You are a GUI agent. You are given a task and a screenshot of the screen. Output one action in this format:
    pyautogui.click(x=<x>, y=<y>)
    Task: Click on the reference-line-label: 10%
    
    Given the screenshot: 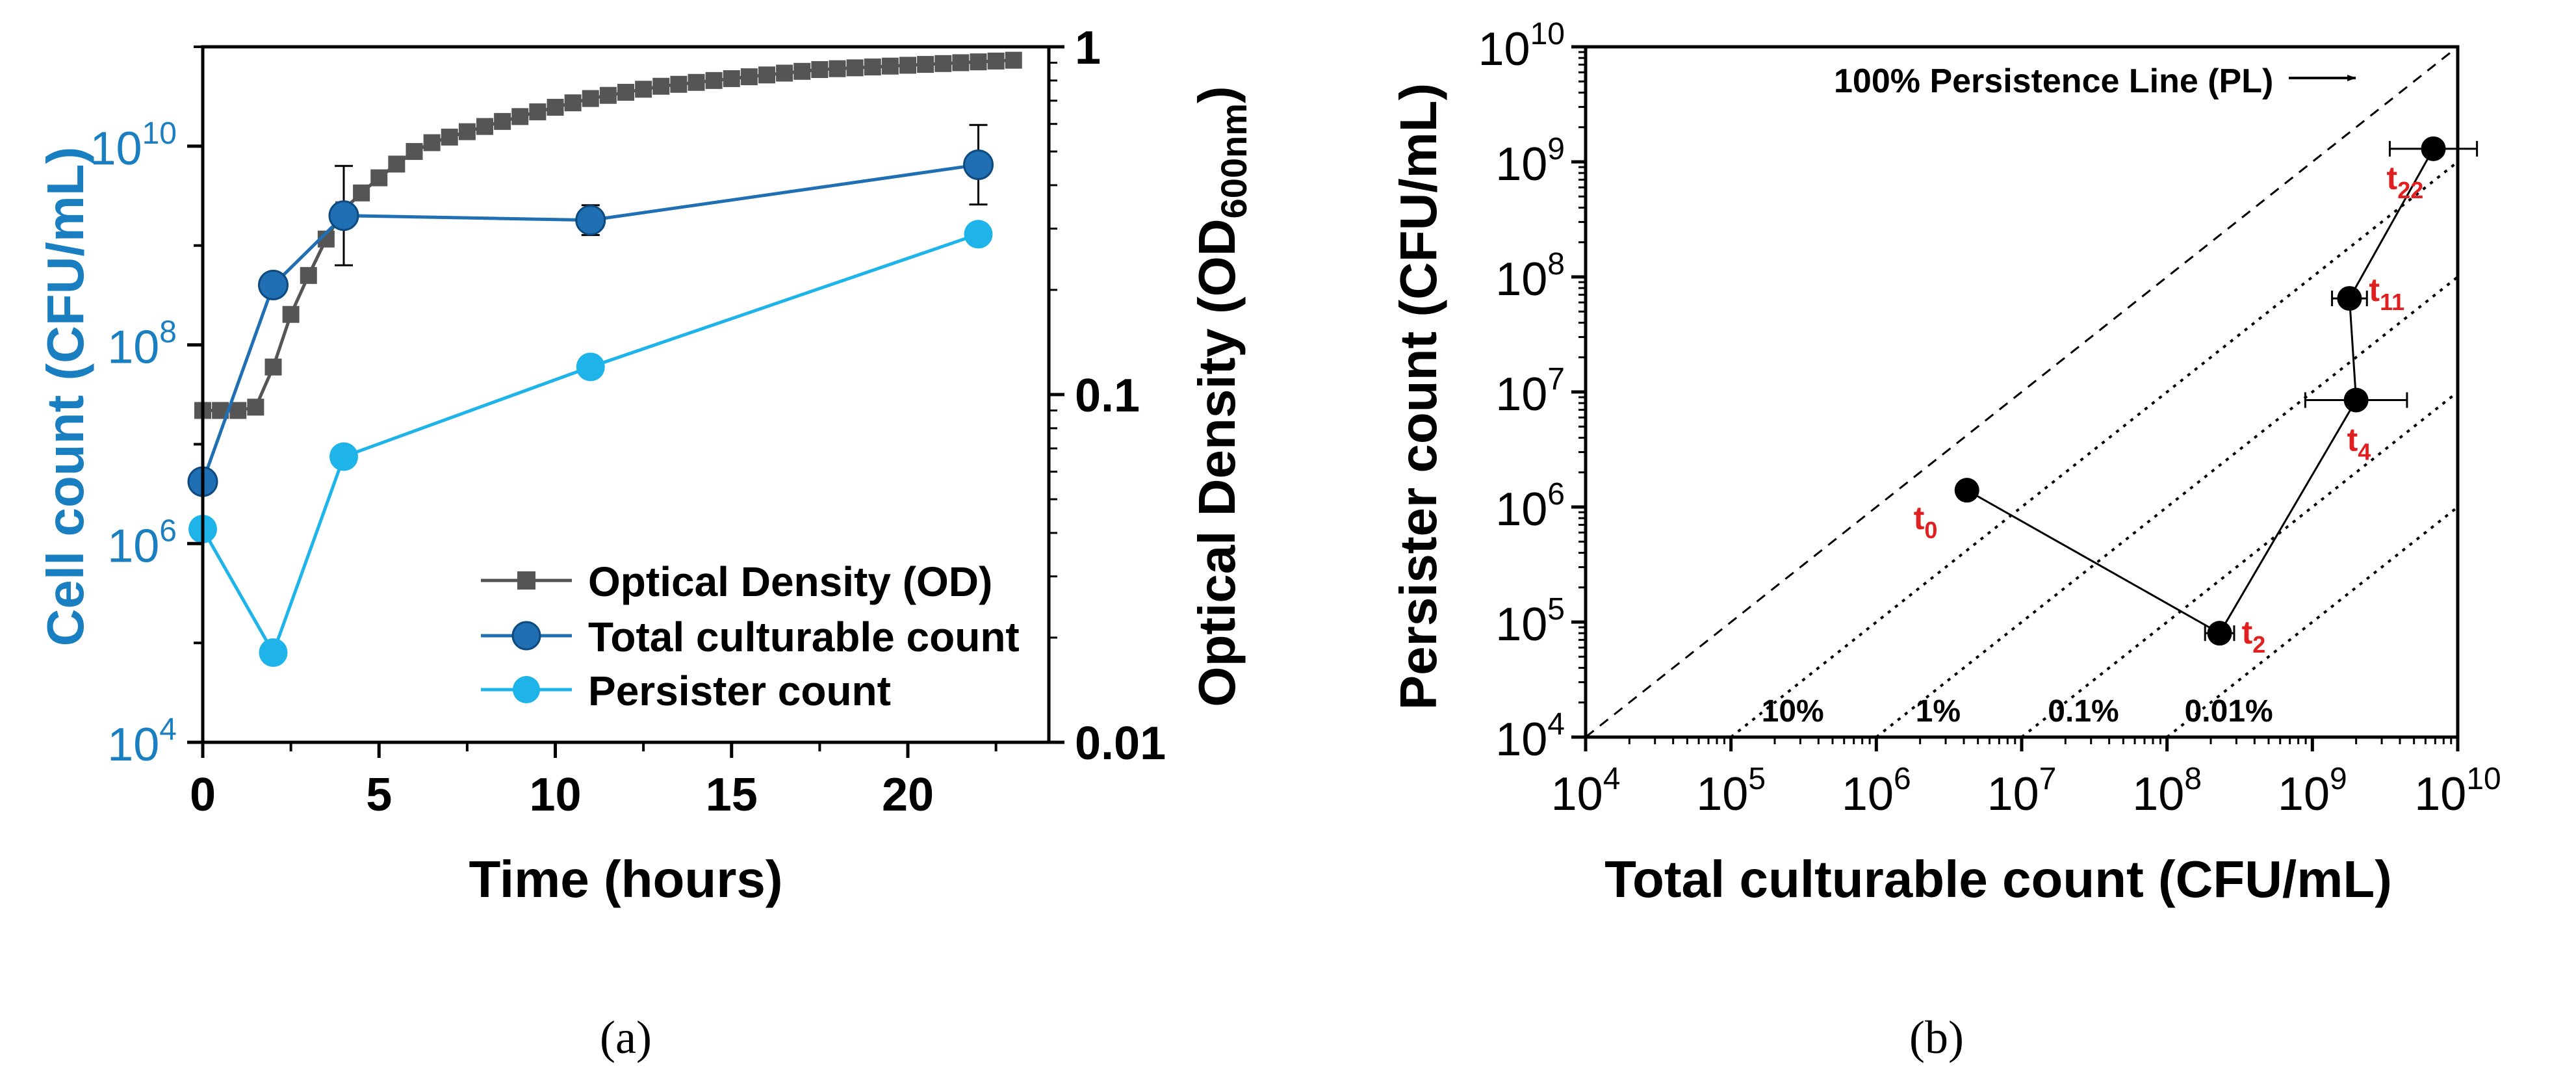 What is the action you would take?
    pyautogui.click(x=1793, y=712)
    